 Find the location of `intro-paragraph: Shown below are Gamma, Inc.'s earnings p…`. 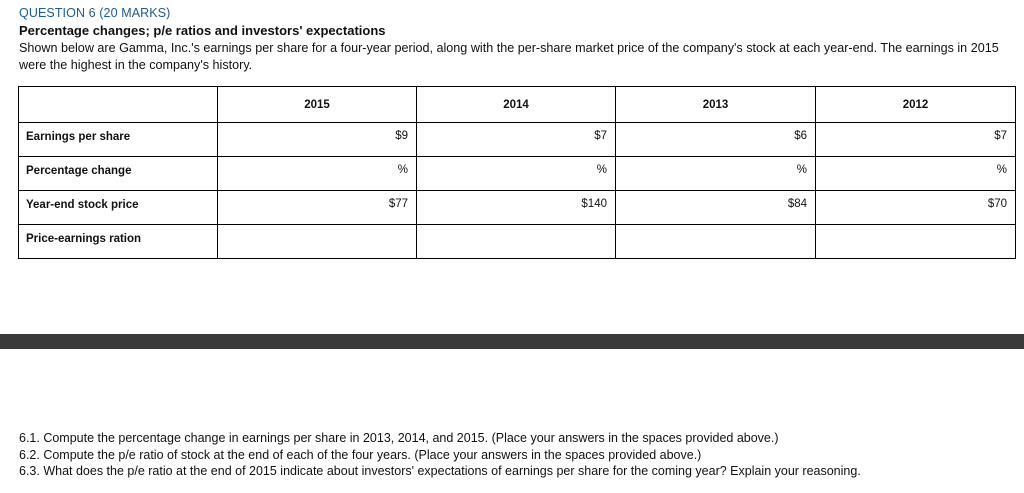

intro-paragraph: Shown below are Gamma, Inc.'s earnings p… is located at coordinates (509, 56).